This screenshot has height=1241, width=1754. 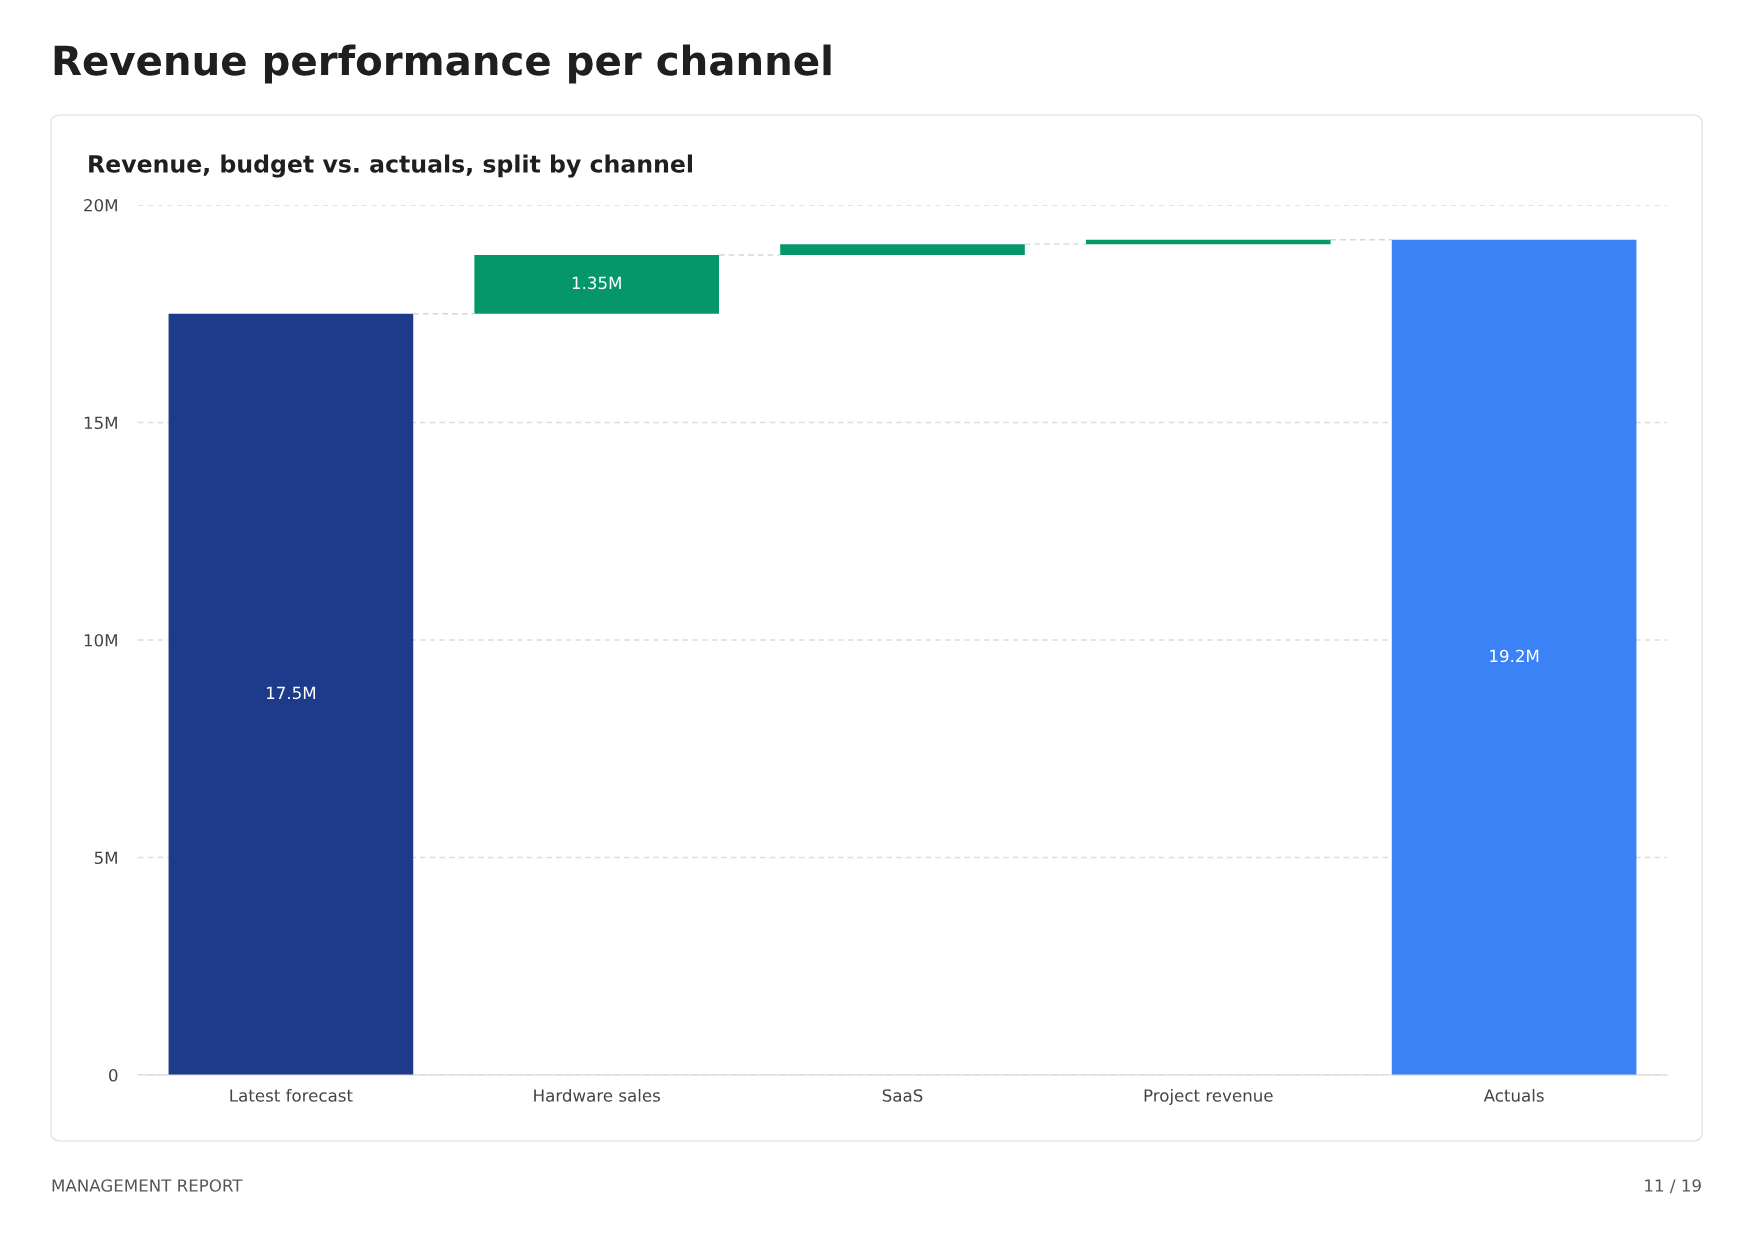 I want to click on x-tick-label: SaaS, so click(x=902, y=1095).